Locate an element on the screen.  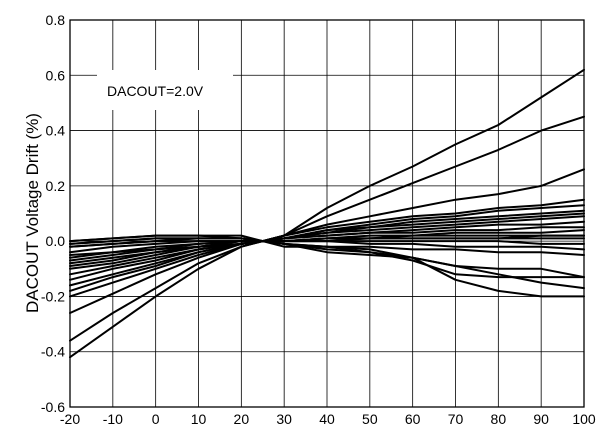
y-tick-label: -0.6 is located at coordinates (53, 407).